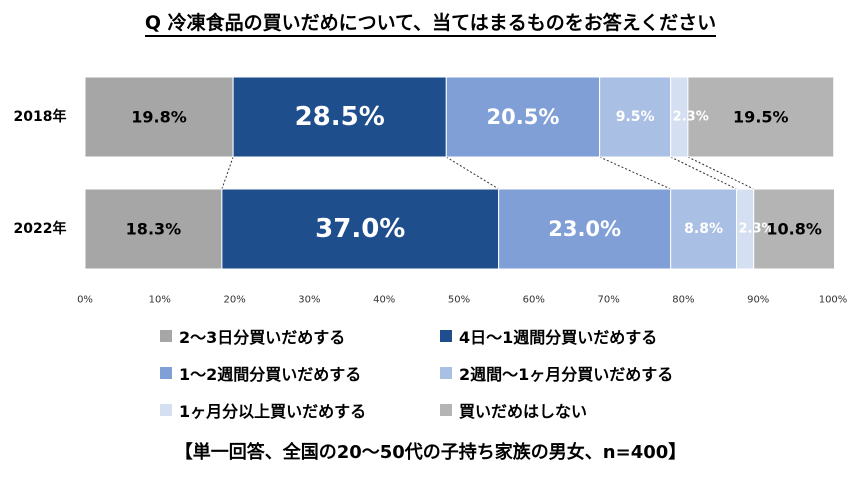 The height and width of the screenshot is (481, 861). I want to click on x-tick-label-10: 100%, so click(833, 300).